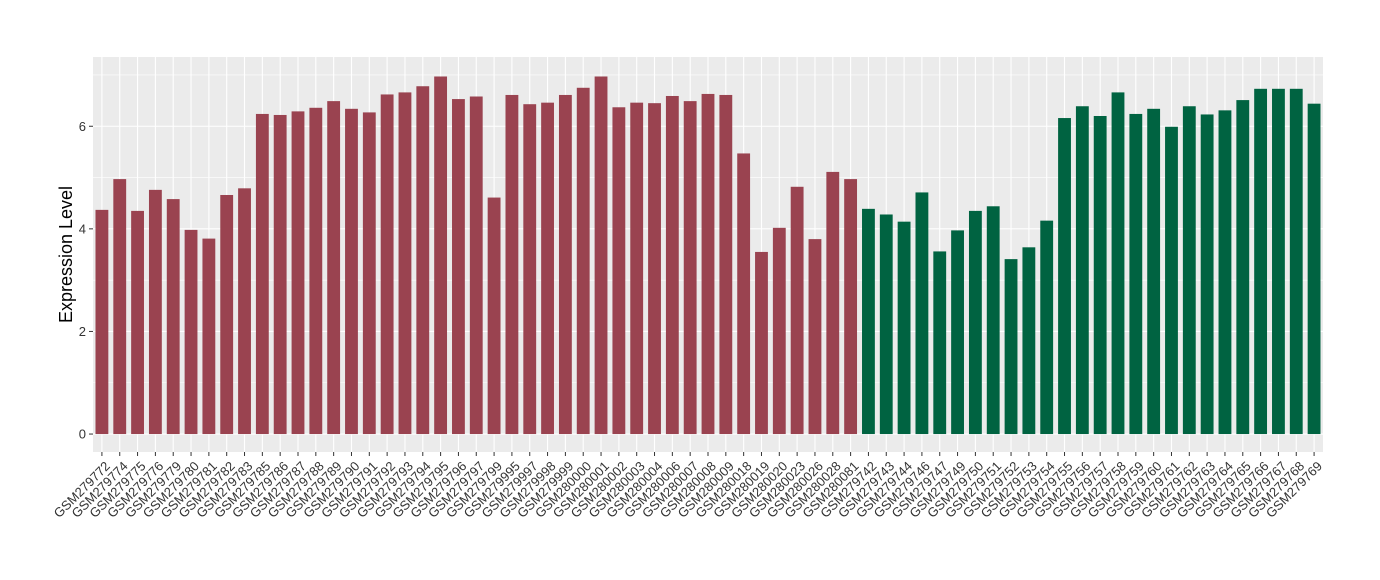 Image resolution: width=1380 pixels, height=580 pixels. Describe the element at coordinates (565, 264) in the screenshot. I see `bar-GSM279999` at that location.